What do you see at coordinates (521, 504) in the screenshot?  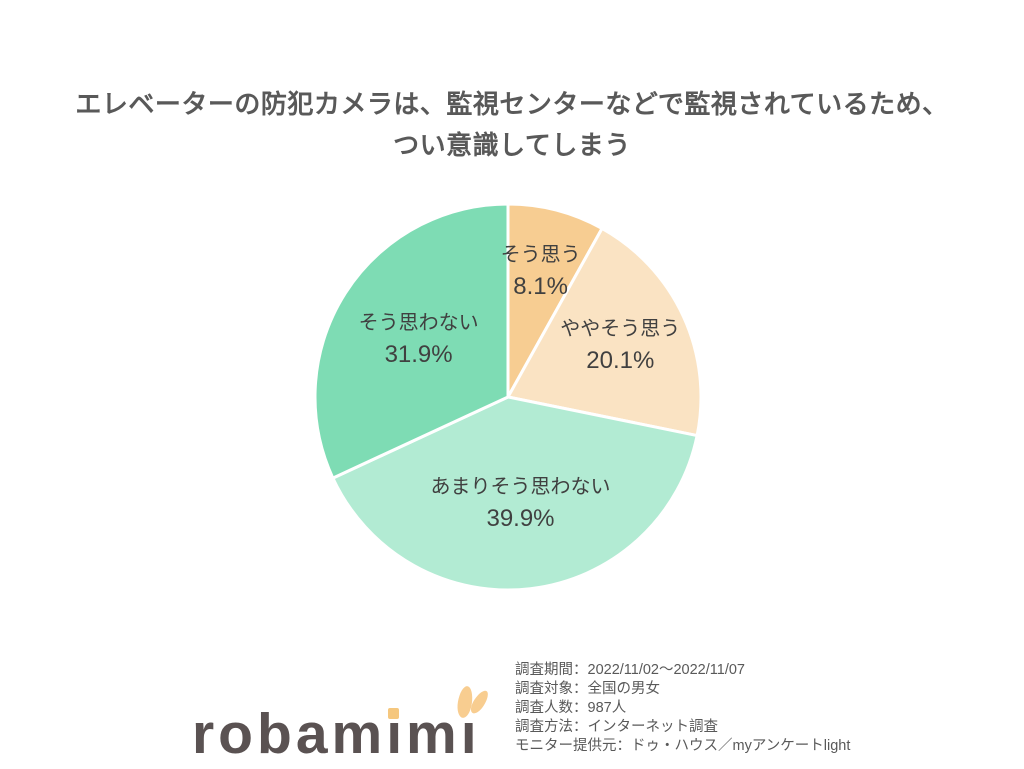 I see `pie-slice-label-3: あまりそう思わない 39.9%` at bounding box center [521, 504].